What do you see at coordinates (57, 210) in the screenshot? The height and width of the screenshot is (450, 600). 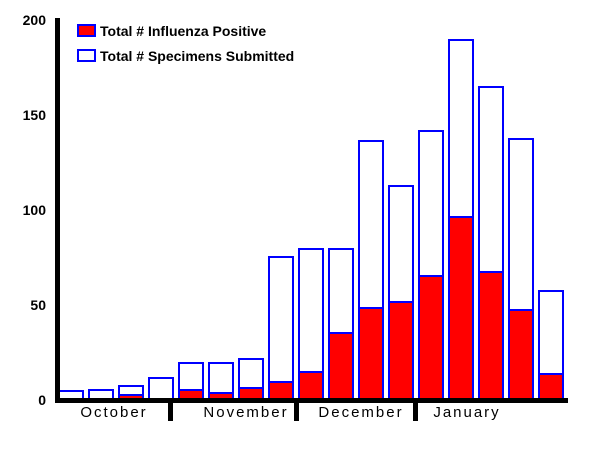 I see `y-axis-line` at bounding box center [57, 210].